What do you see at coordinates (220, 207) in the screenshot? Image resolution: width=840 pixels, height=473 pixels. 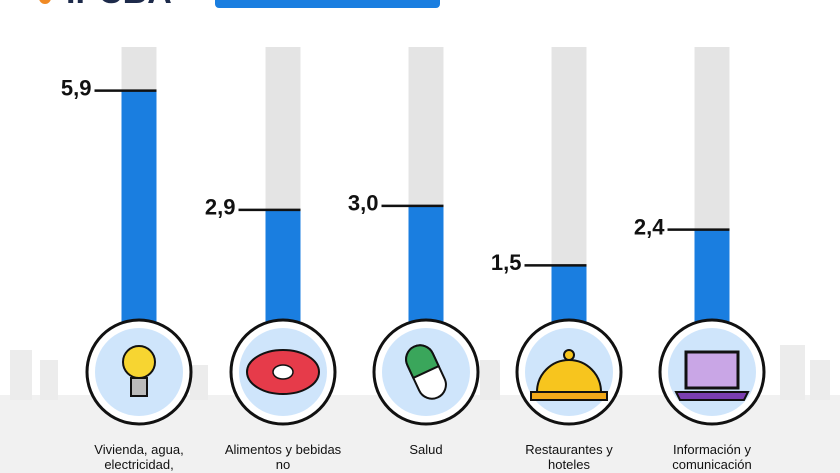 I see `value-label: 2,9` at bounding box center [220, 207].